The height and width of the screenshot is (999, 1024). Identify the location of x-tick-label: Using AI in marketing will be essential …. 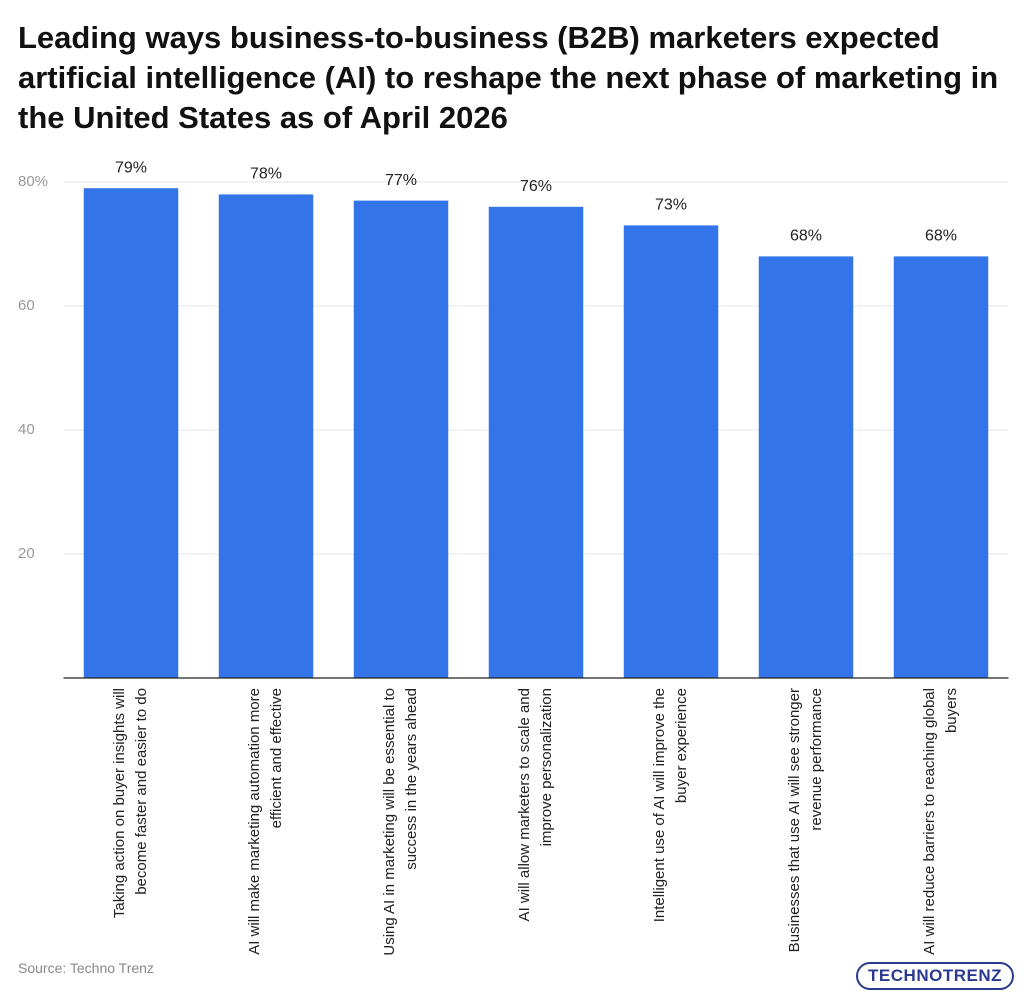
(400, 822).